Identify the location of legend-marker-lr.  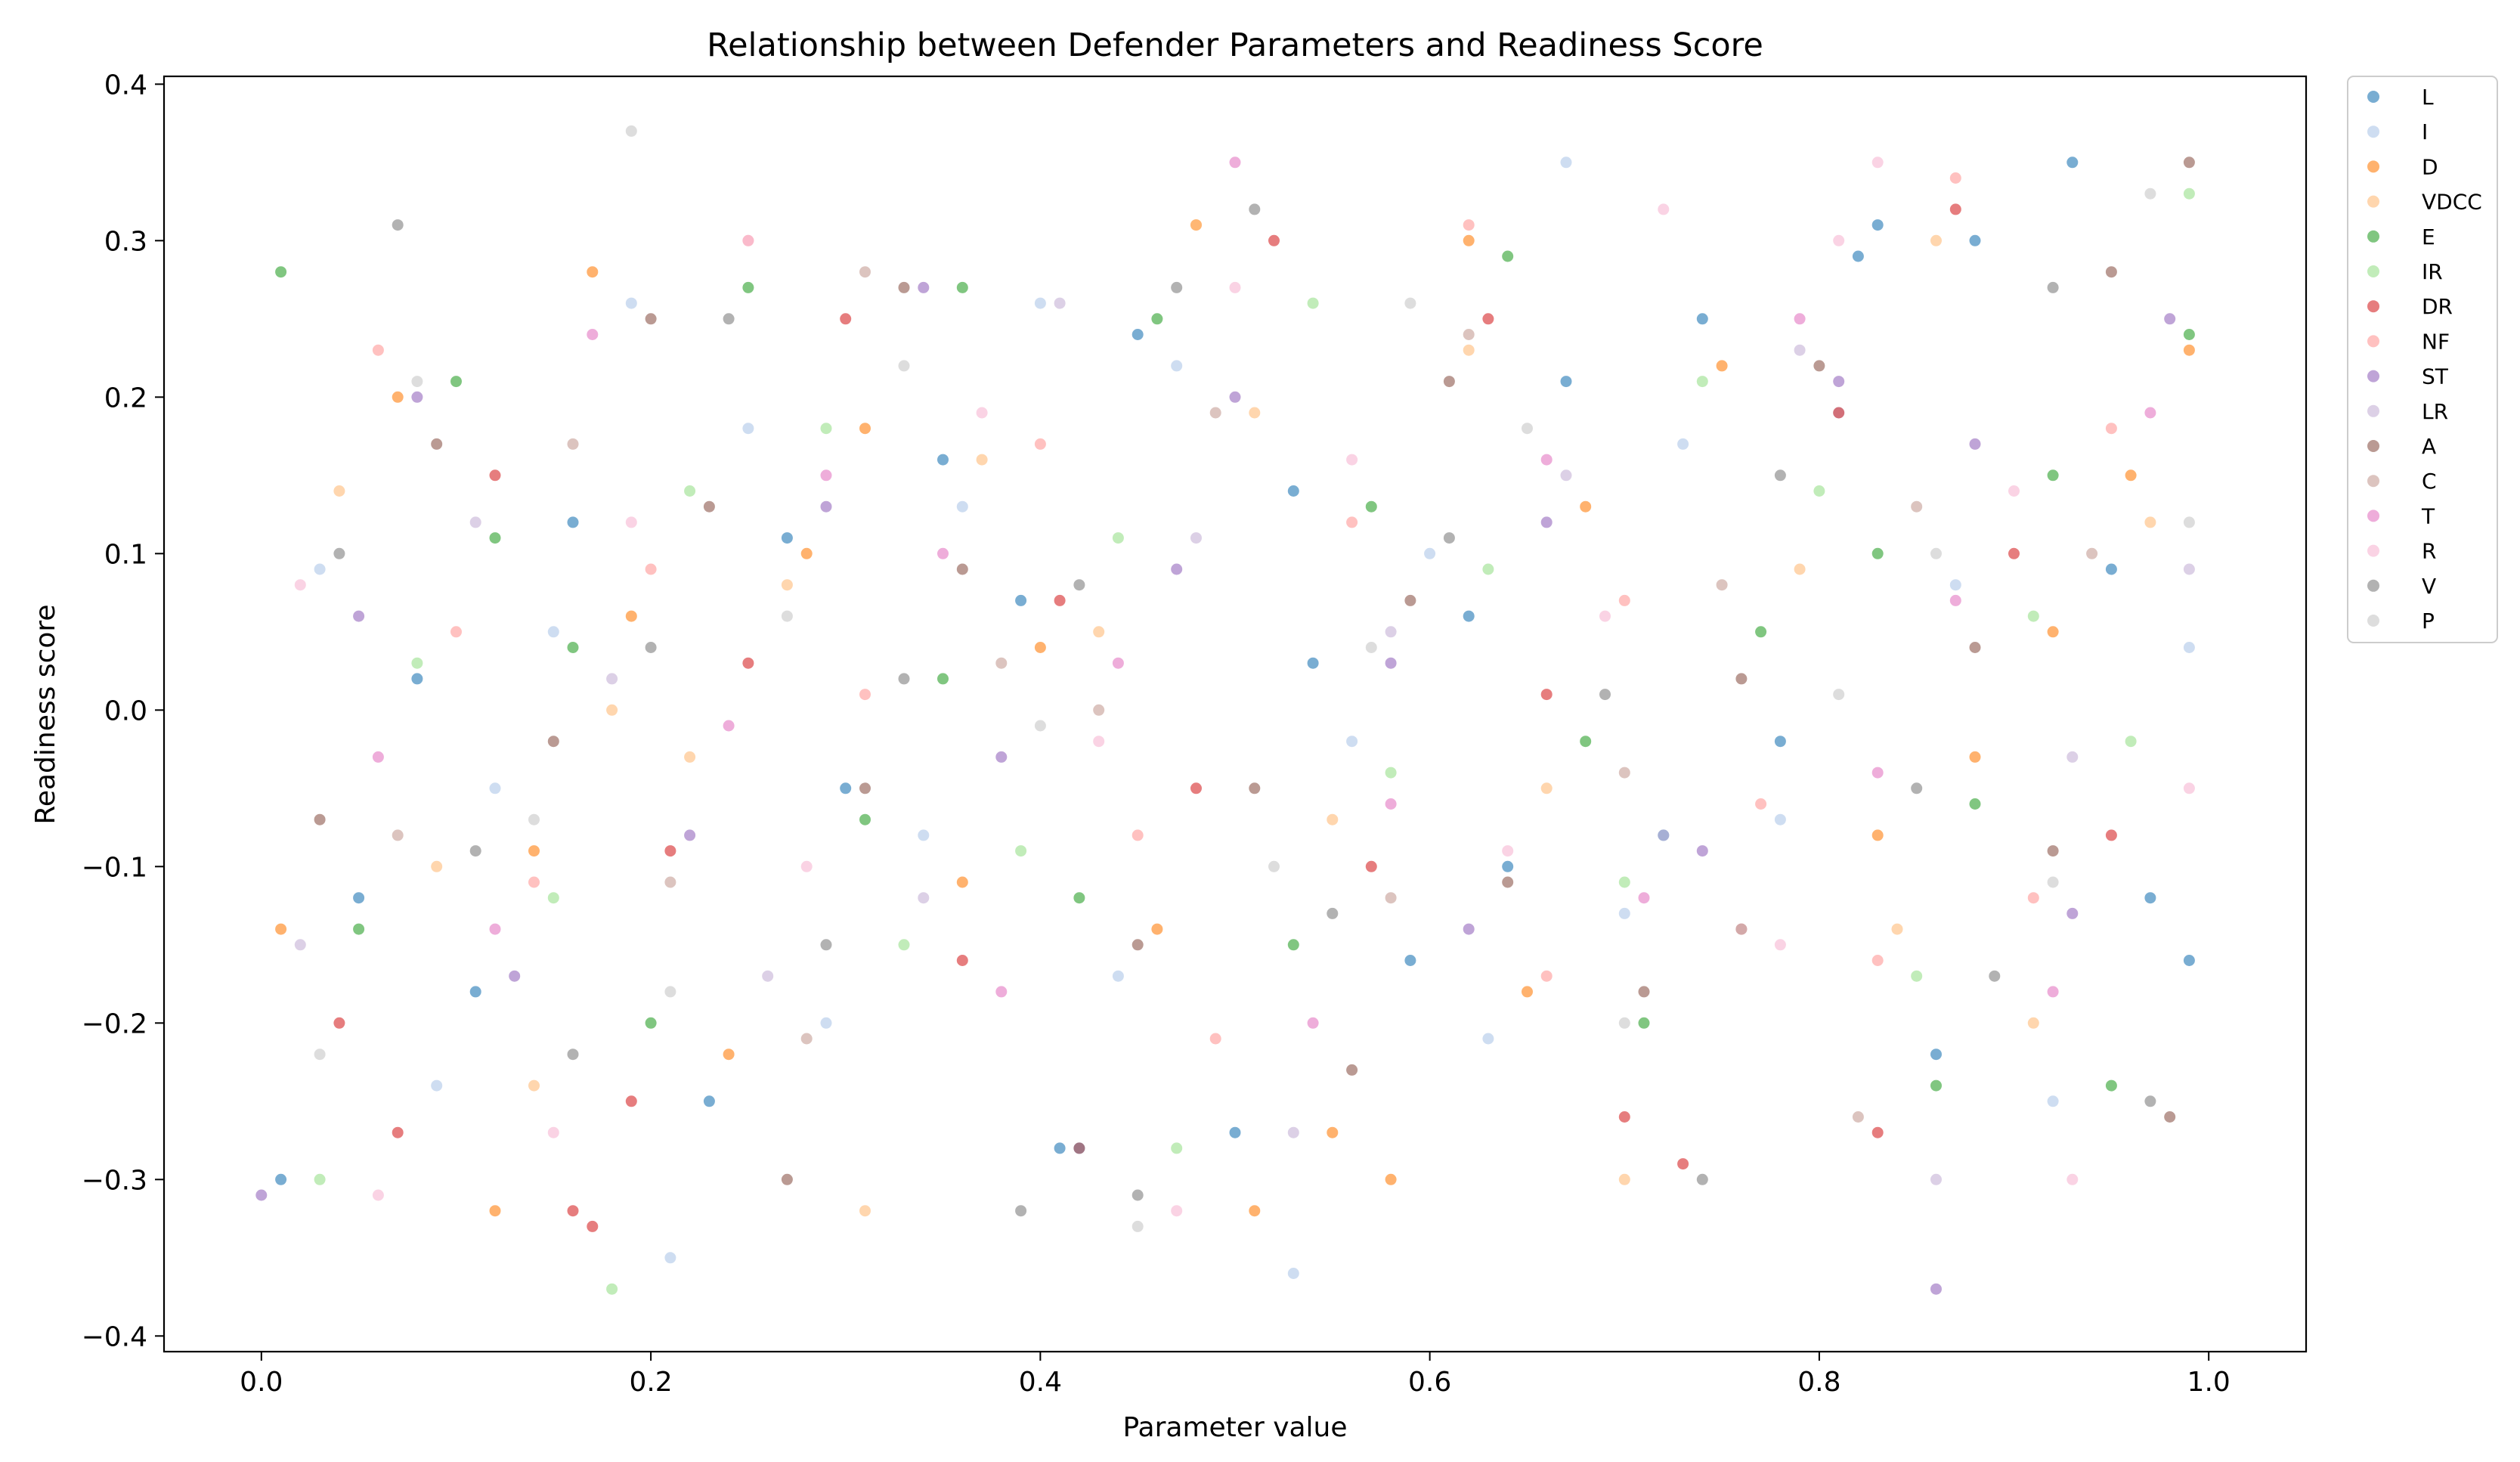
(2373, 411).